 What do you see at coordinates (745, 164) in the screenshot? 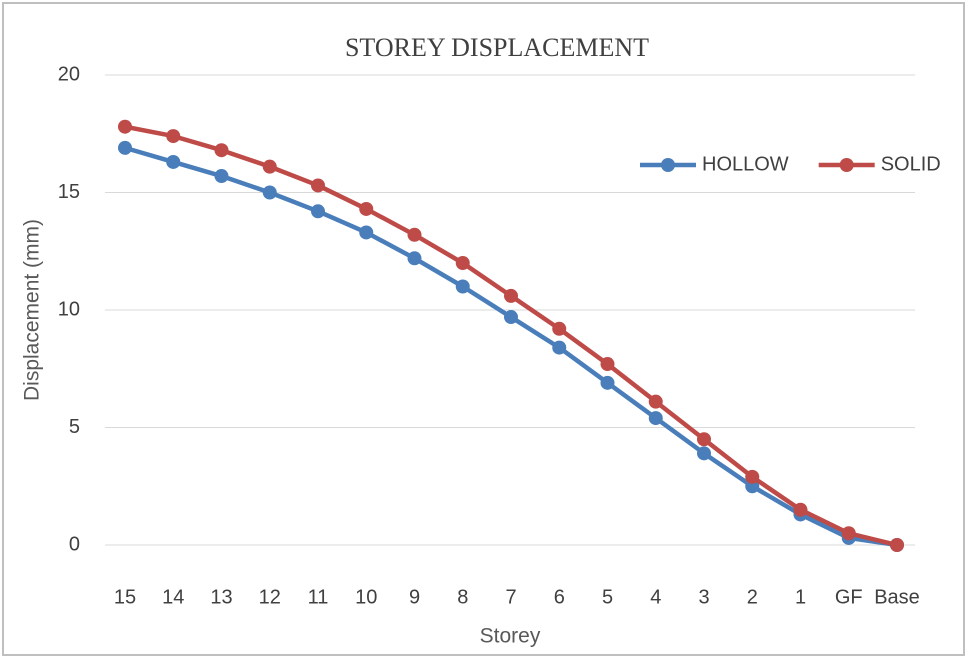
I see `legend-label: HOLLOW` at bounding box center [745, 164].